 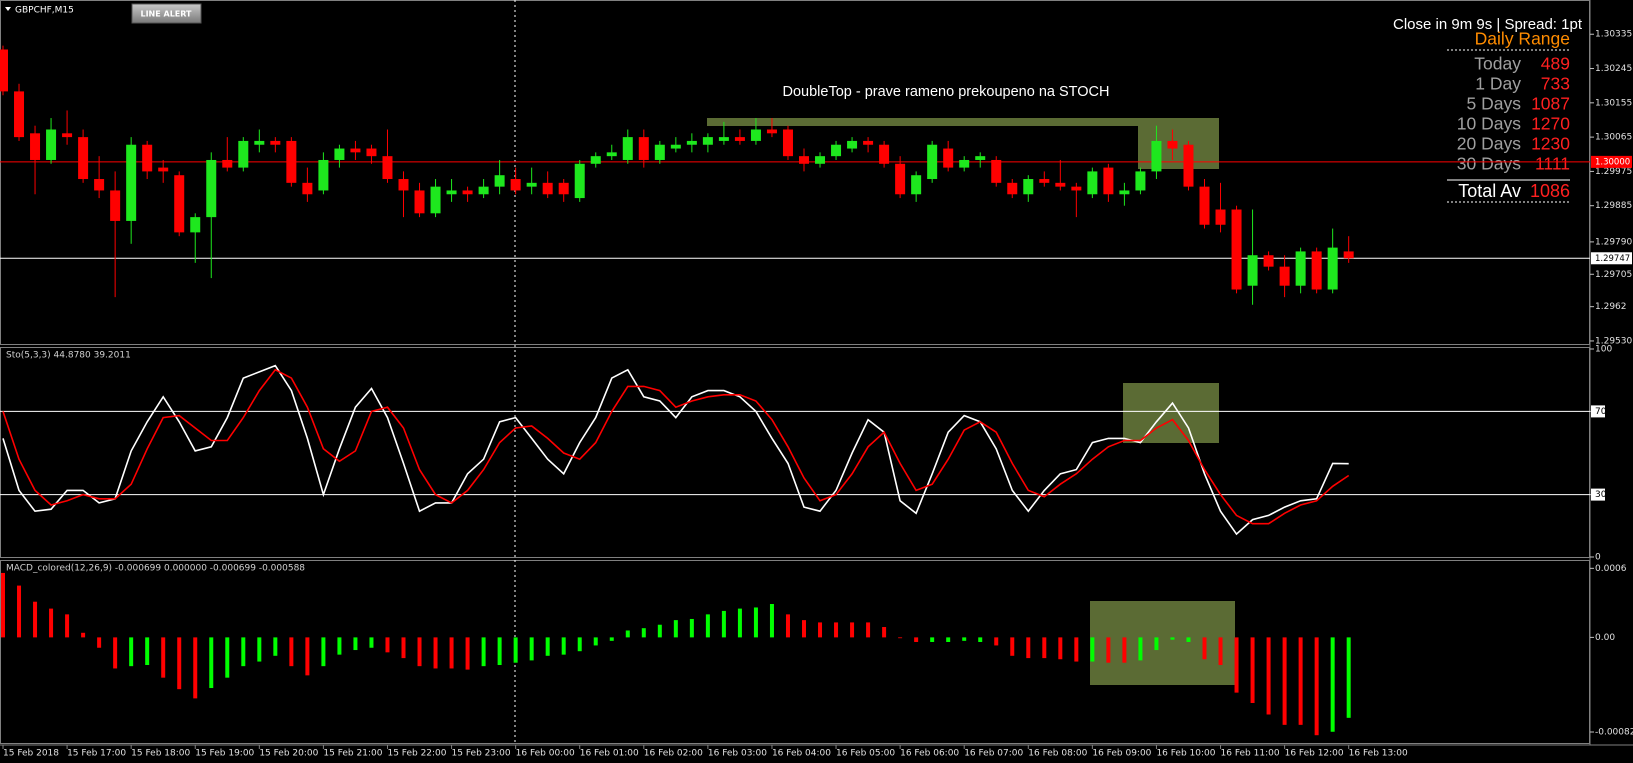 I want to click on range-value: 733, so click(x=1555, y=84).